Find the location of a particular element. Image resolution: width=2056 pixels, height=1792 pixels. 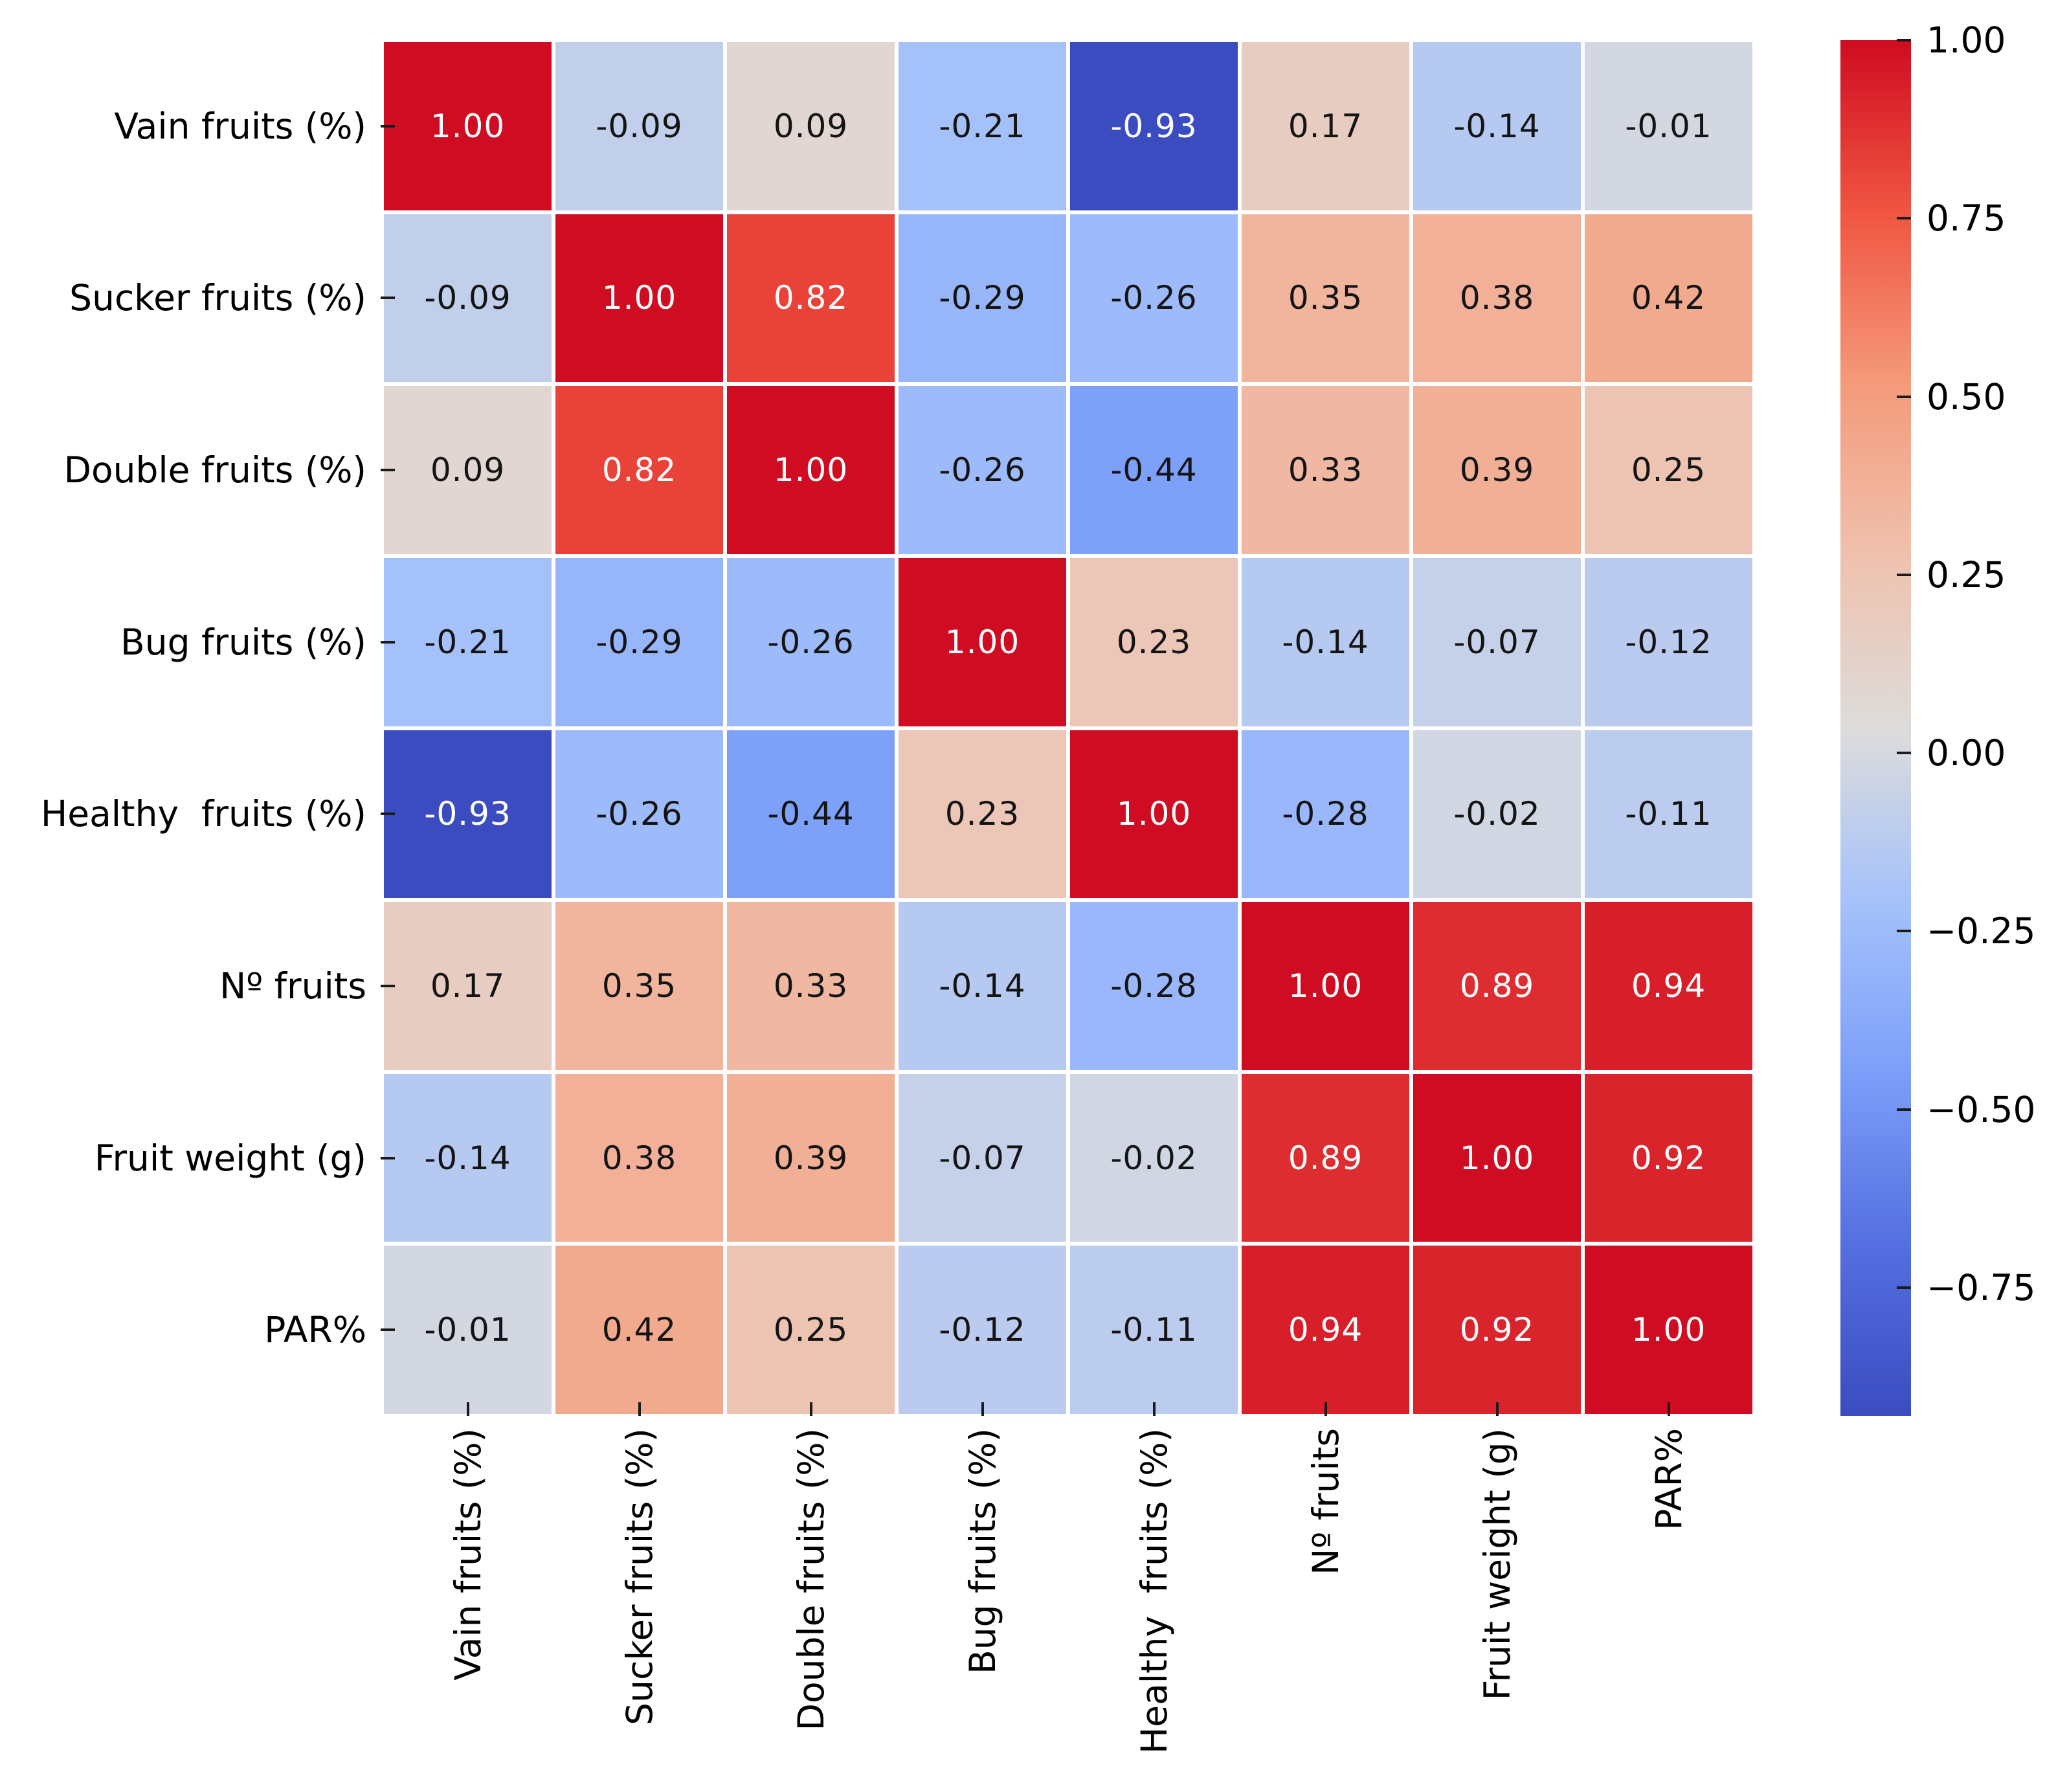

x-tick-label: Vain fruits (%) is located at coordinates (468, 1554).